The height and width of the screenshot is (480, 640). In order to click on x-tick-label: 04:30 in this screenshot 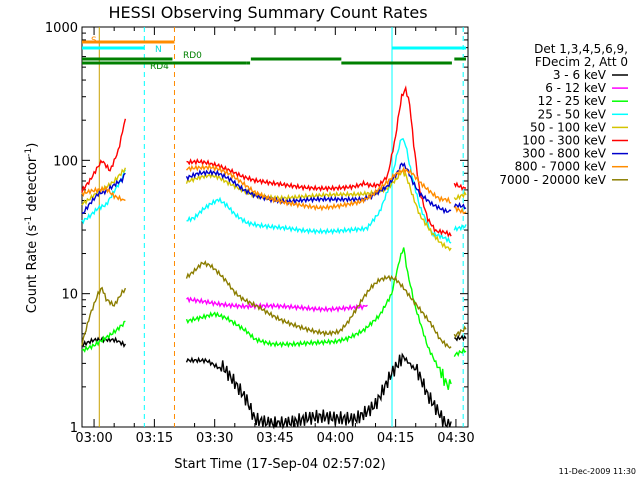, I will do `click(455, 438)`.